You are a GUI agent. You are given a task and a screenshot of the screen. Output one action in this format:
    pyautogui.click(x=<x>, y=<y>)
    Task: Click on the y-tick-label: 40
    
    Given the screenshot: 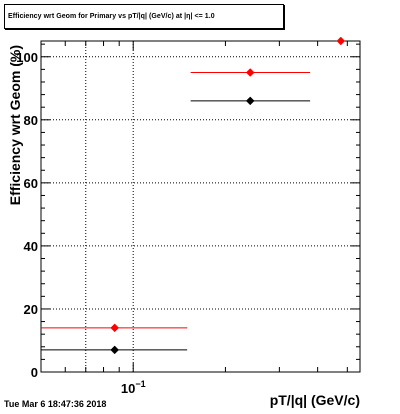 What is the action you would take?
    pyautogui.click(x=31, y=246)
    